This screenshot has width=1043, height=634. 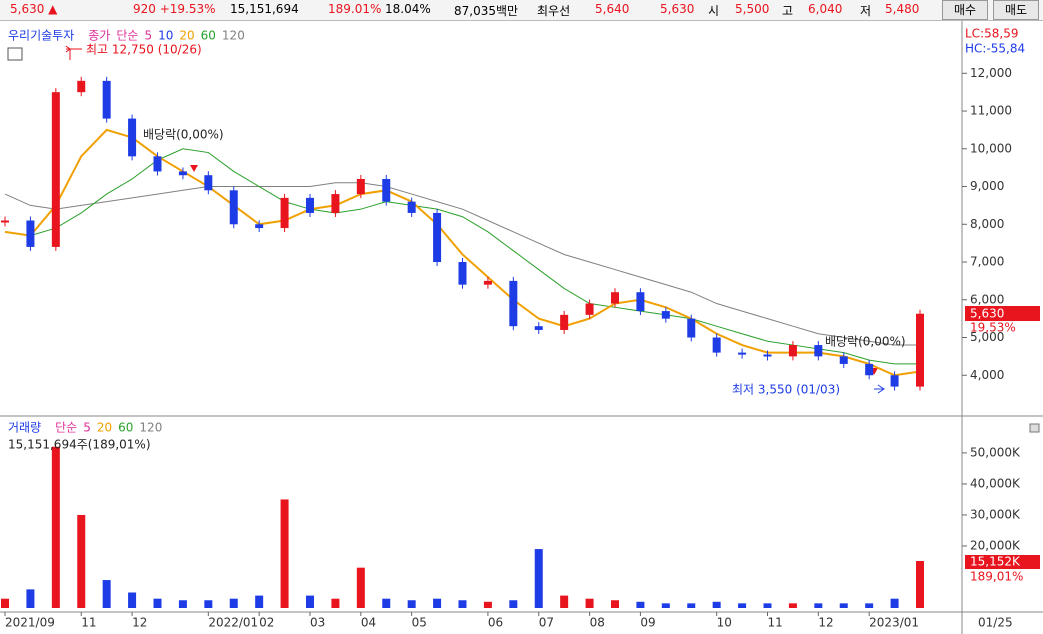 What do you see at coordinates (317, 623) in the screenshot?
I see `x-tick-label: 03` at bounding box center [317, 623].